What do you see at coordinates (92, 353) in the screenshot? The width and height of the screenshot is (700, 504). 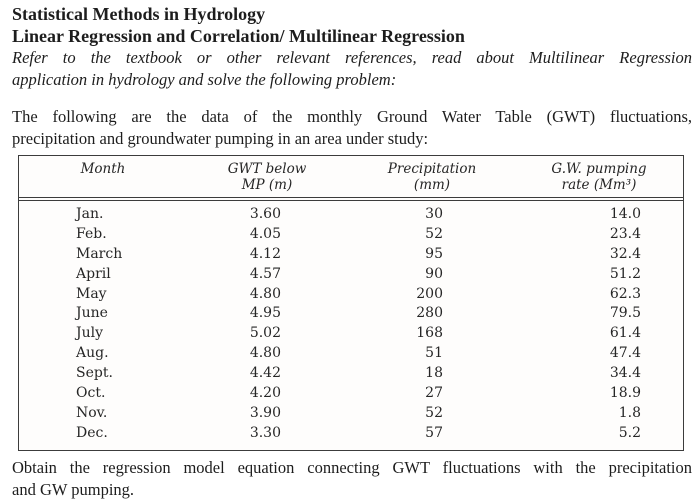 I see `month-cell: Aug.` at bounding box center [92, 353].